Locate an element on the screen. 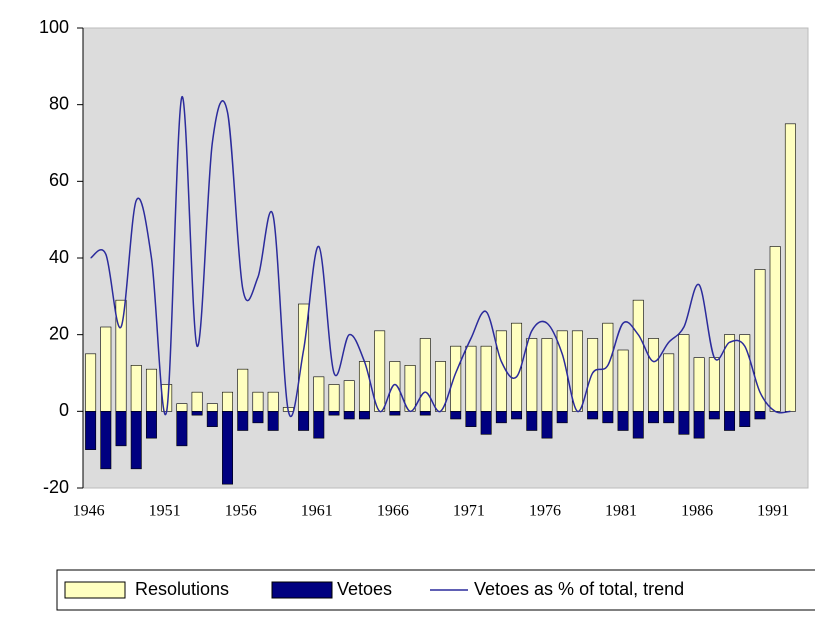  x-tick-label: 1946 is located at coordinates (89, 511).